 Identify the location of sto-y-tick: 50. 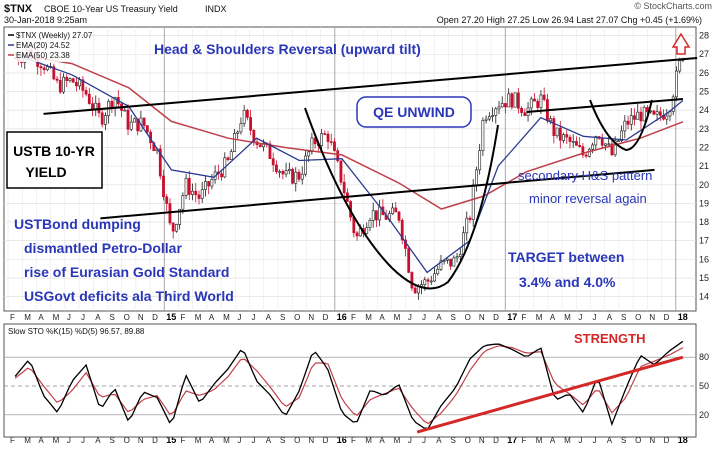
(704, 386).